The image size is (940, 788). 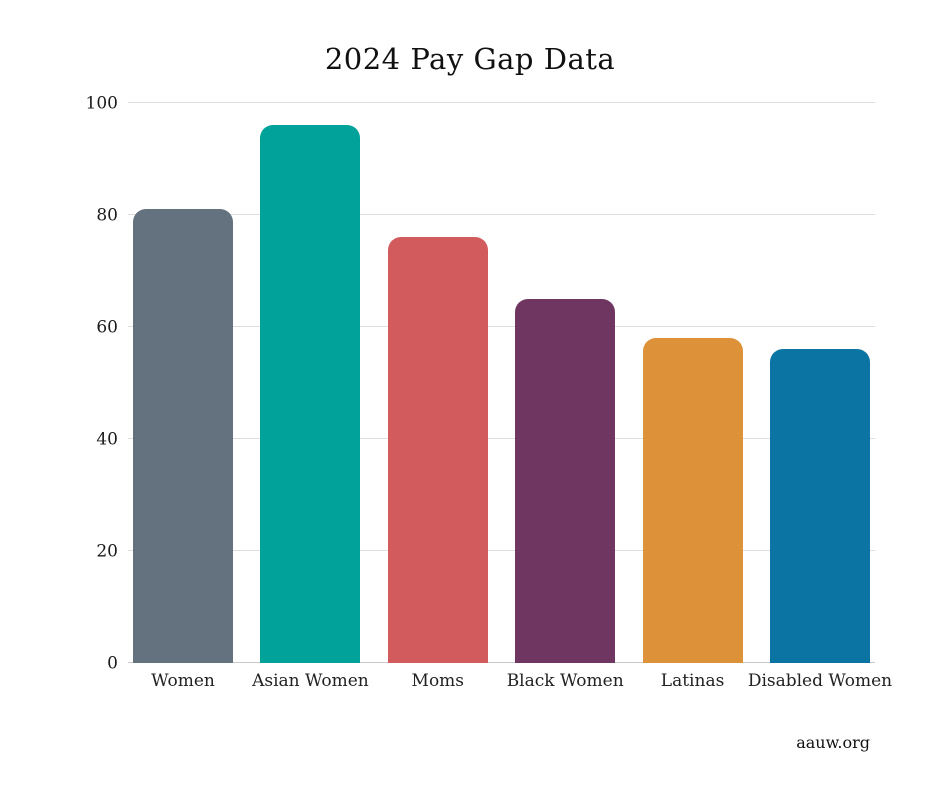 What do you see at coordinates (565, 481) in the screenshot?
I see `bar-black-women` at bounding box center [565, 481].